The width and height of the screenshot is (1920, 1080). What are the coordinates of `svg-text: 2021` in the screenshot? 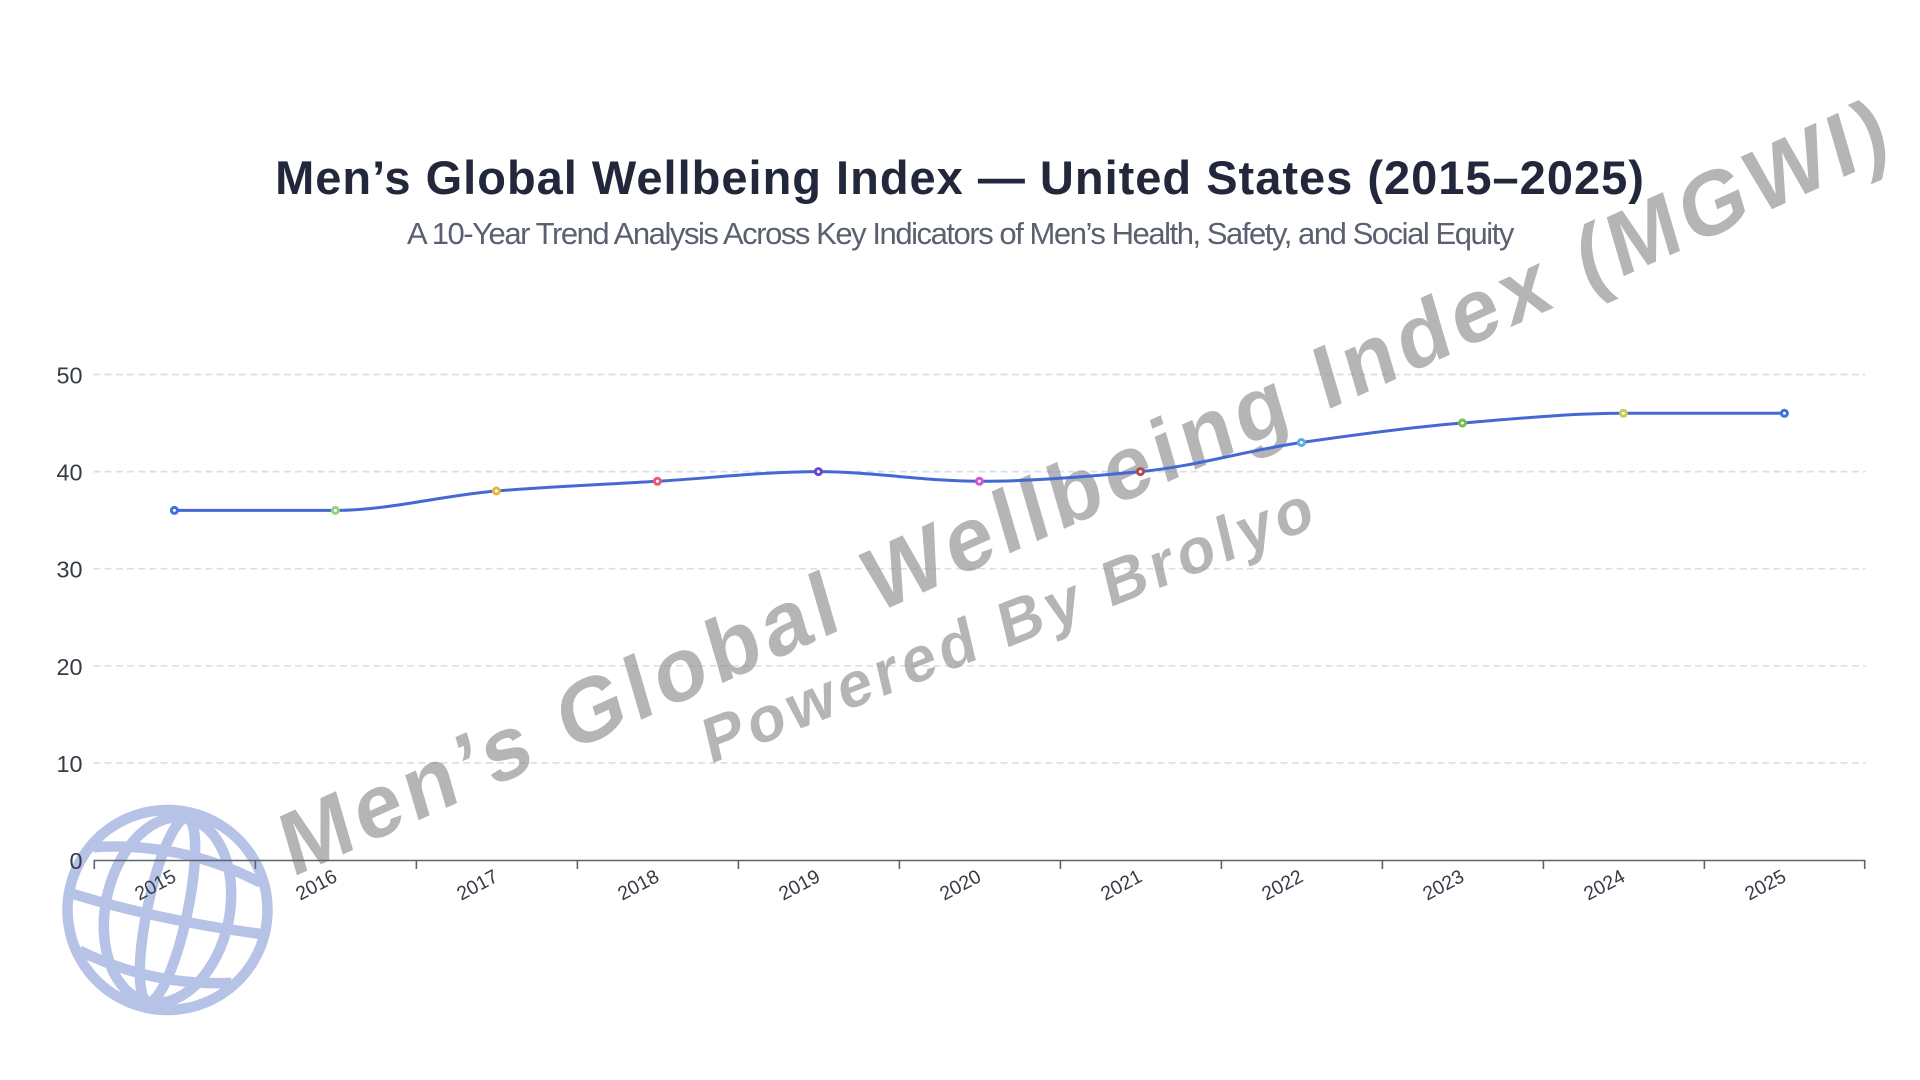 It's located at (1121, 885).